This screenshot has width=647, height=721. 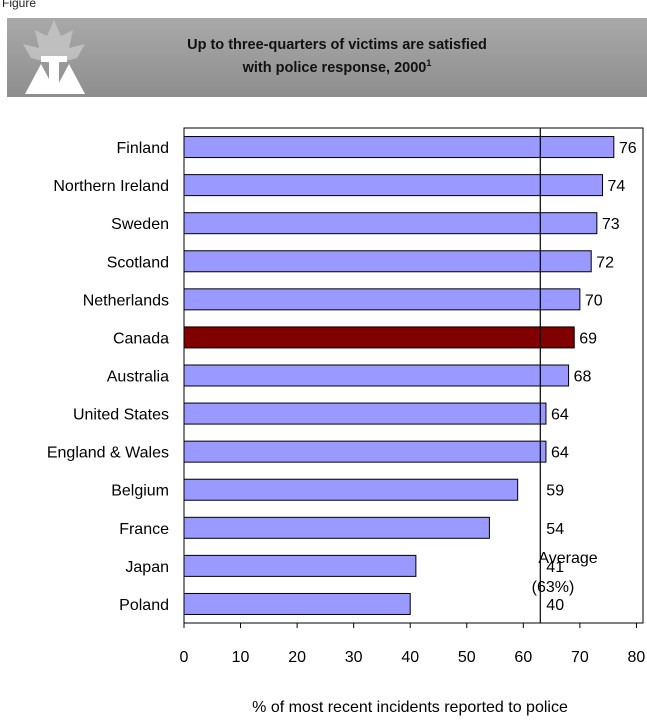 What do you see at coordinates (588, 338) in the screenshot?
I see `value-label: 69` at bounding box center [588, 338].